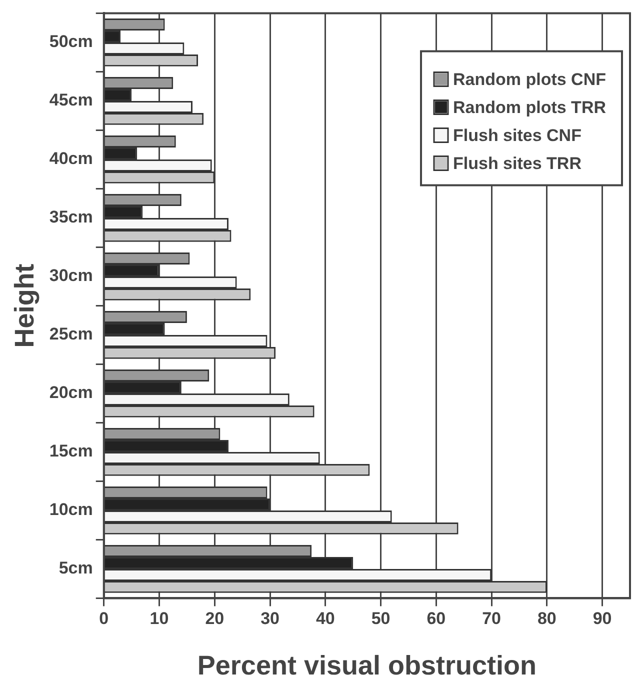  What do you see at coordinates (517, 163) in the screenshot?
I see `legend-label: Flush sites TRR` at bounding box center [517, 163].